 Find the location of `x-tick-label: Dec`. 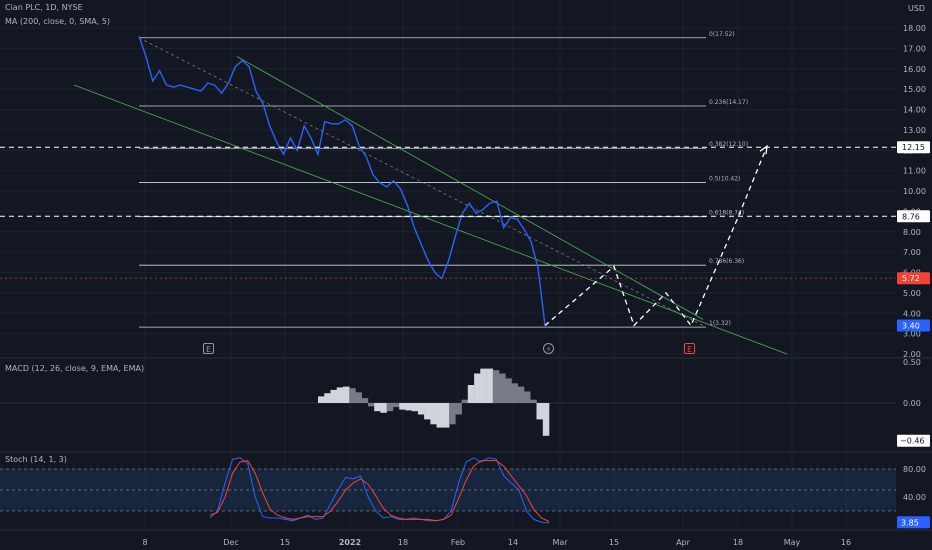

x-tick-label: Dec is located at coordinates (230, 542).